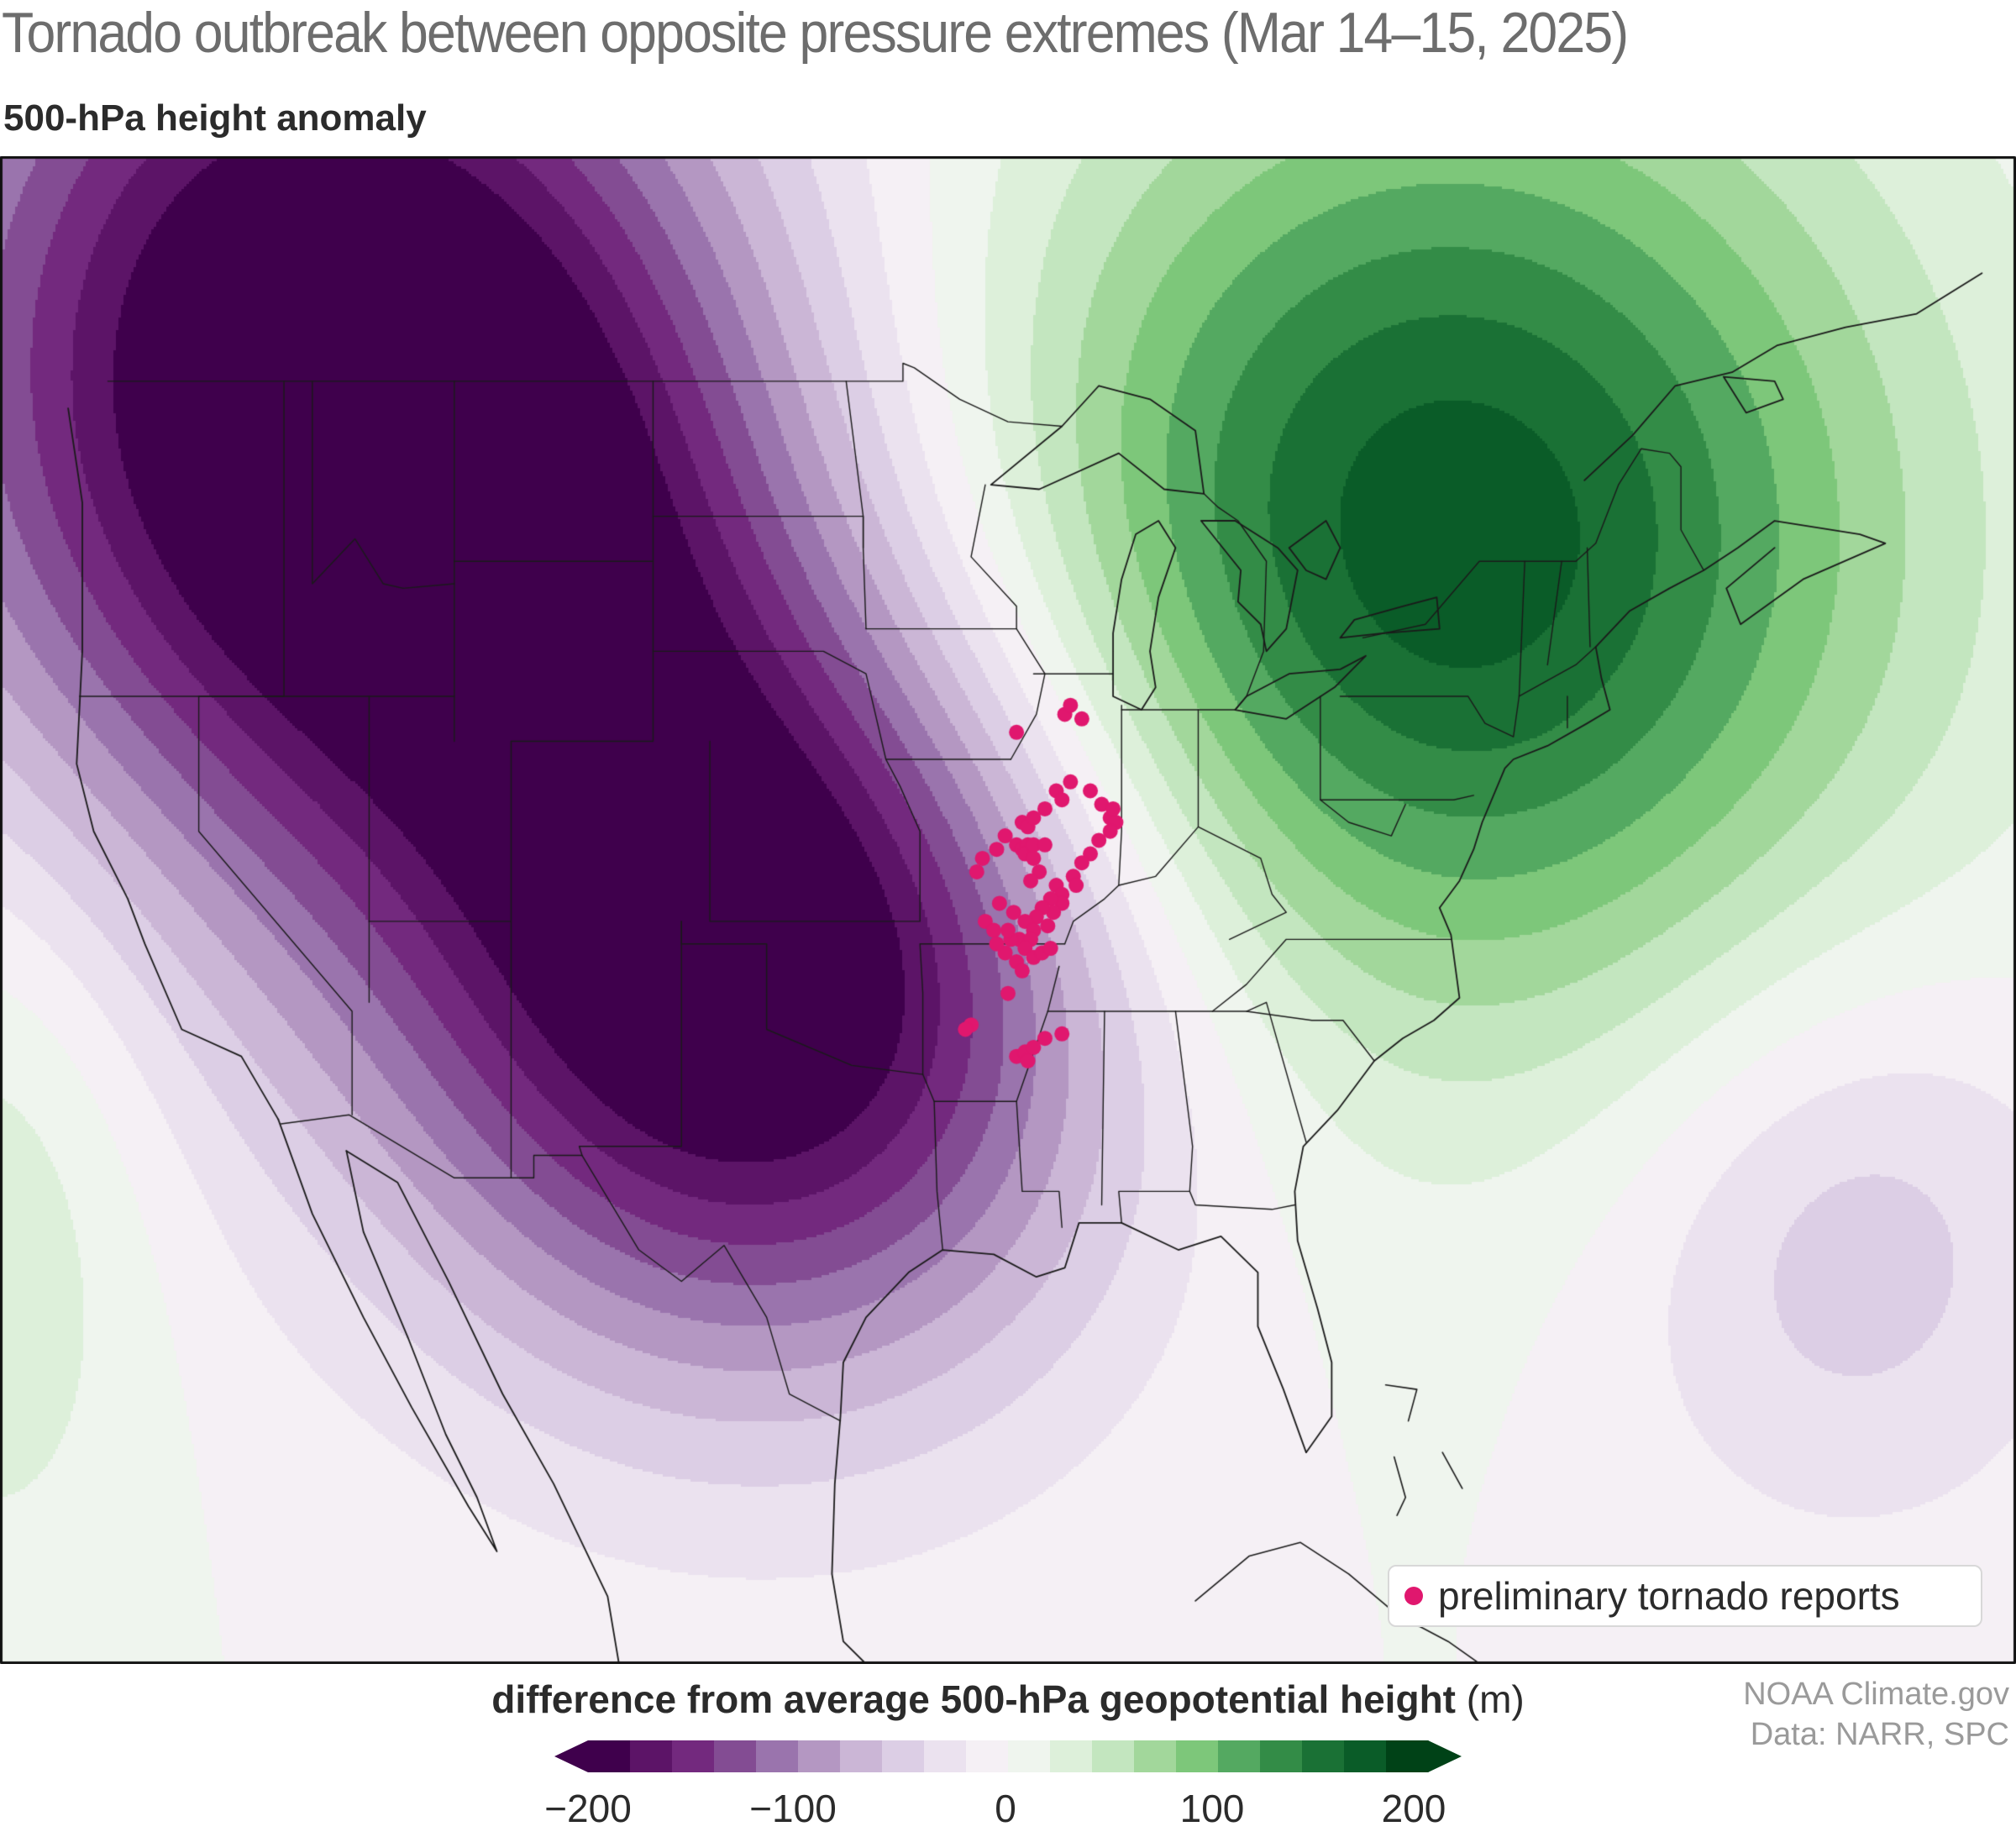 Image resolution: width=2016 pixels, height=1837 pixels. Describe the element at coordinates (1879, 1734) in the screenshot. I see `credit-data: Data: NARR, SPC` at that location.